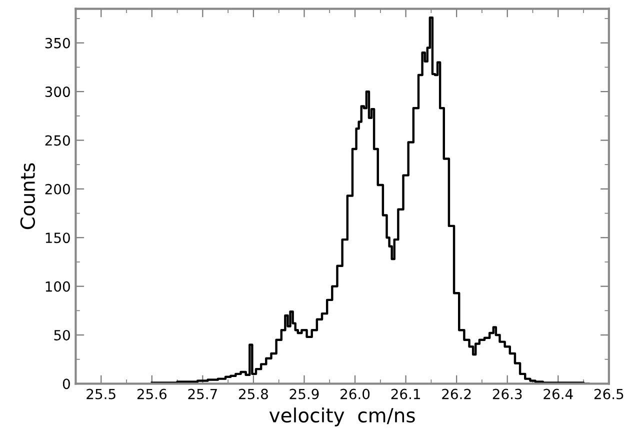  I want to click on x-tick-label: 26.4, so click(558, 394).